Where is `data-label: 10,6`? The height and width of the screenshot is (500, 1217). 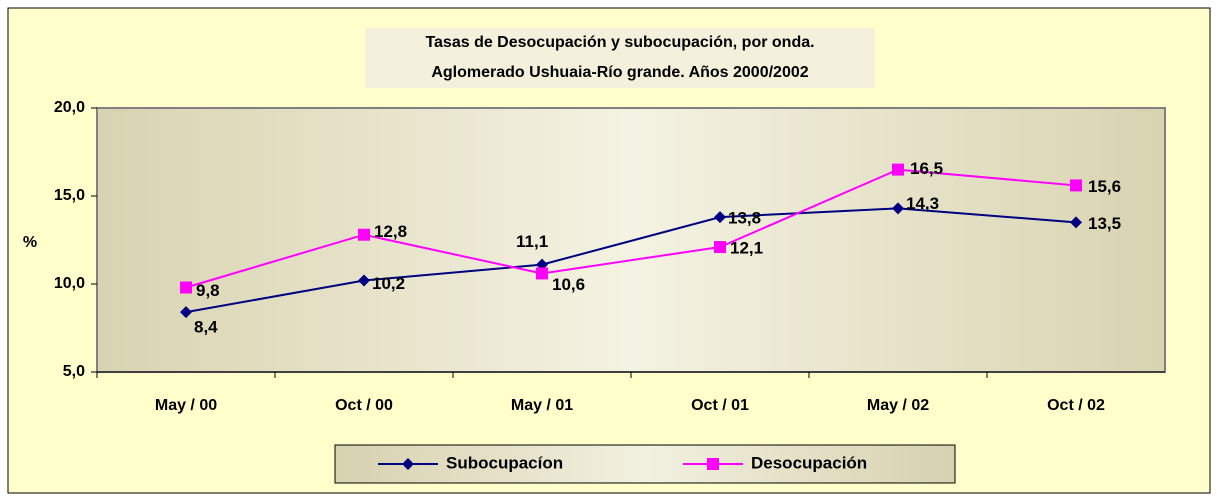 data-label: 10,6 is located at coordinates (568, 284).